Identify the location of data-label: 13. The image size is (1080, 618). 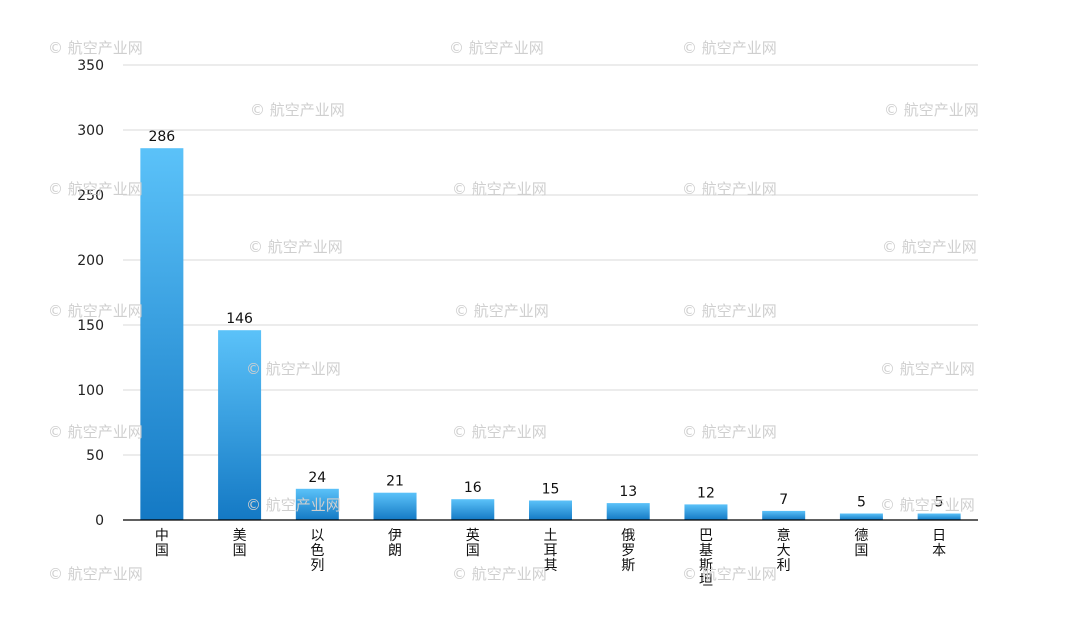
(628, 492).